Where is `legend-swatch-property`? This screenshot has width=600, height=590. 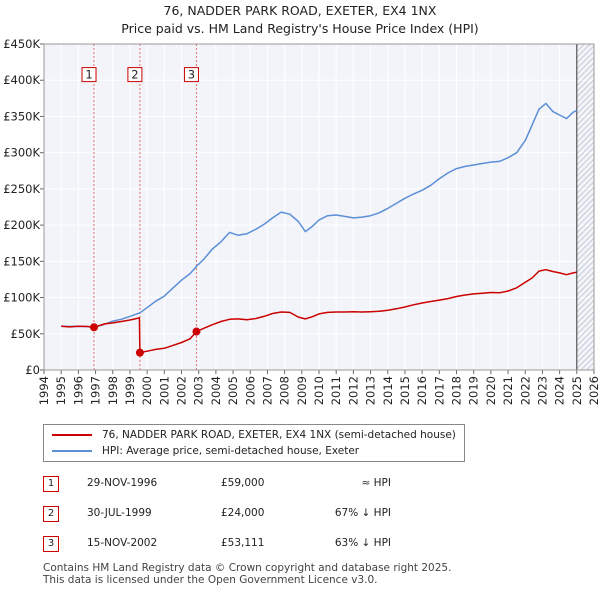 legend-swatch-property is located at coordinates (72, 435).